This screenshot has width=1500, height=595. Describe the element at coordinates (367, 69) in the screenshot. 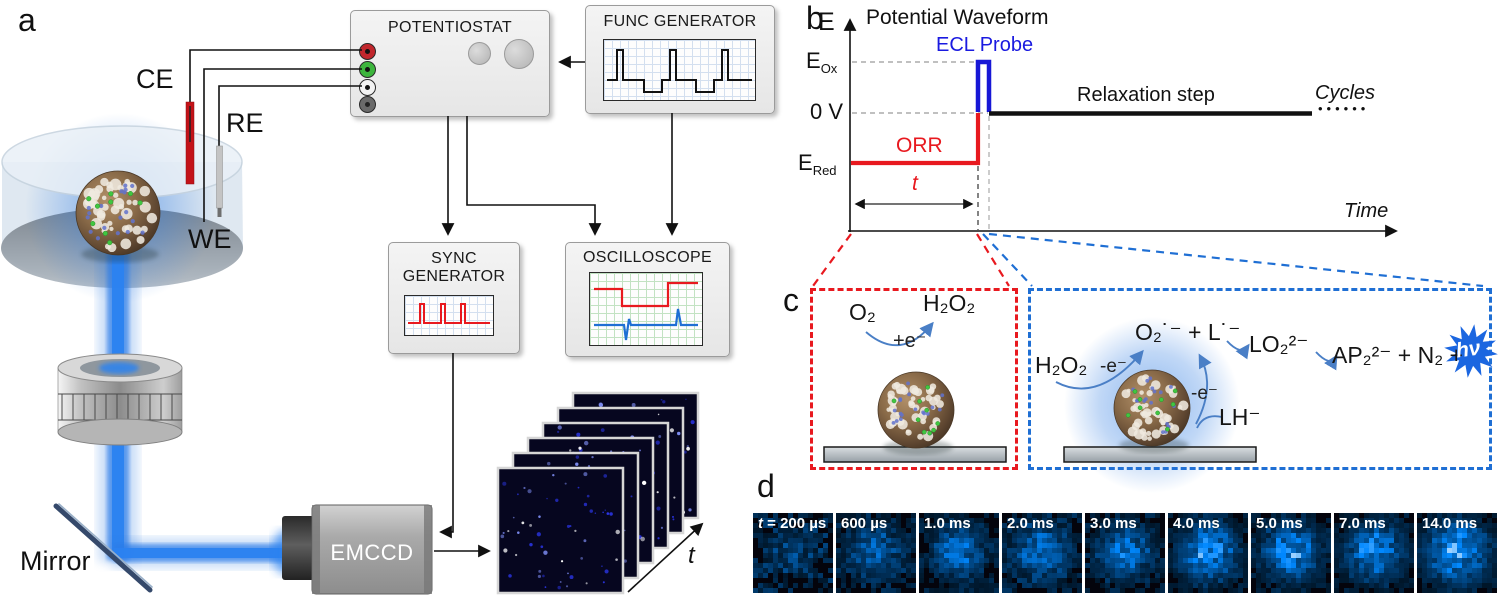

I see `jack-green` at that location.